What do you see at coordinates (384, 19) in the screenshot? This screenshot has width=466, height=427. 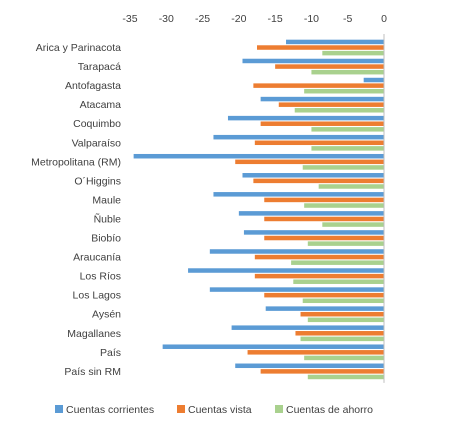 I see `x-tick-label: 0` at bounding box center [384, 19].